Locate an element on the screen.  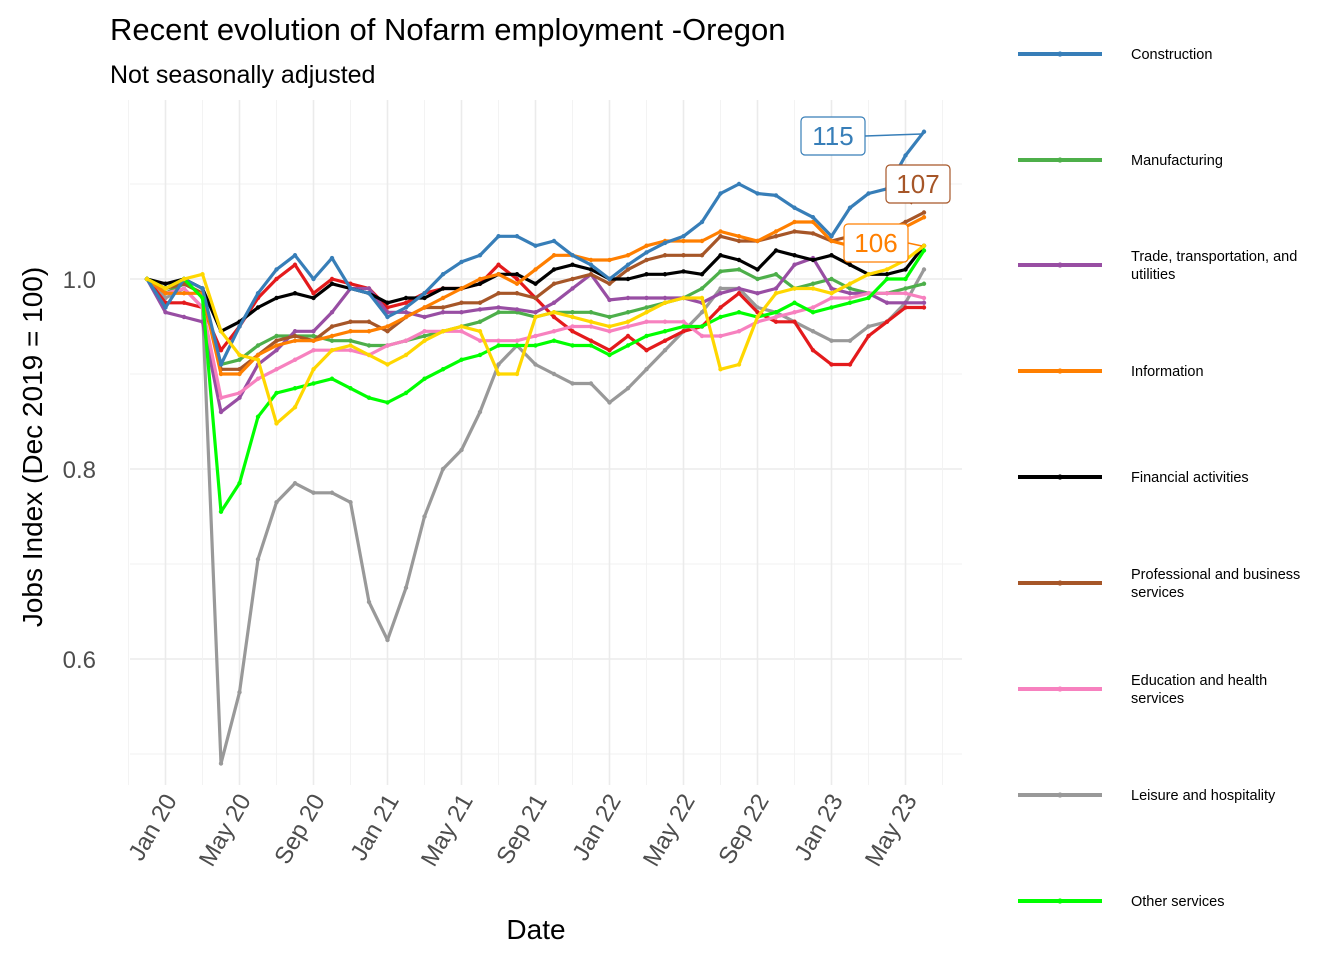
end-label-text: 107 is located at coordinates (917, 184).